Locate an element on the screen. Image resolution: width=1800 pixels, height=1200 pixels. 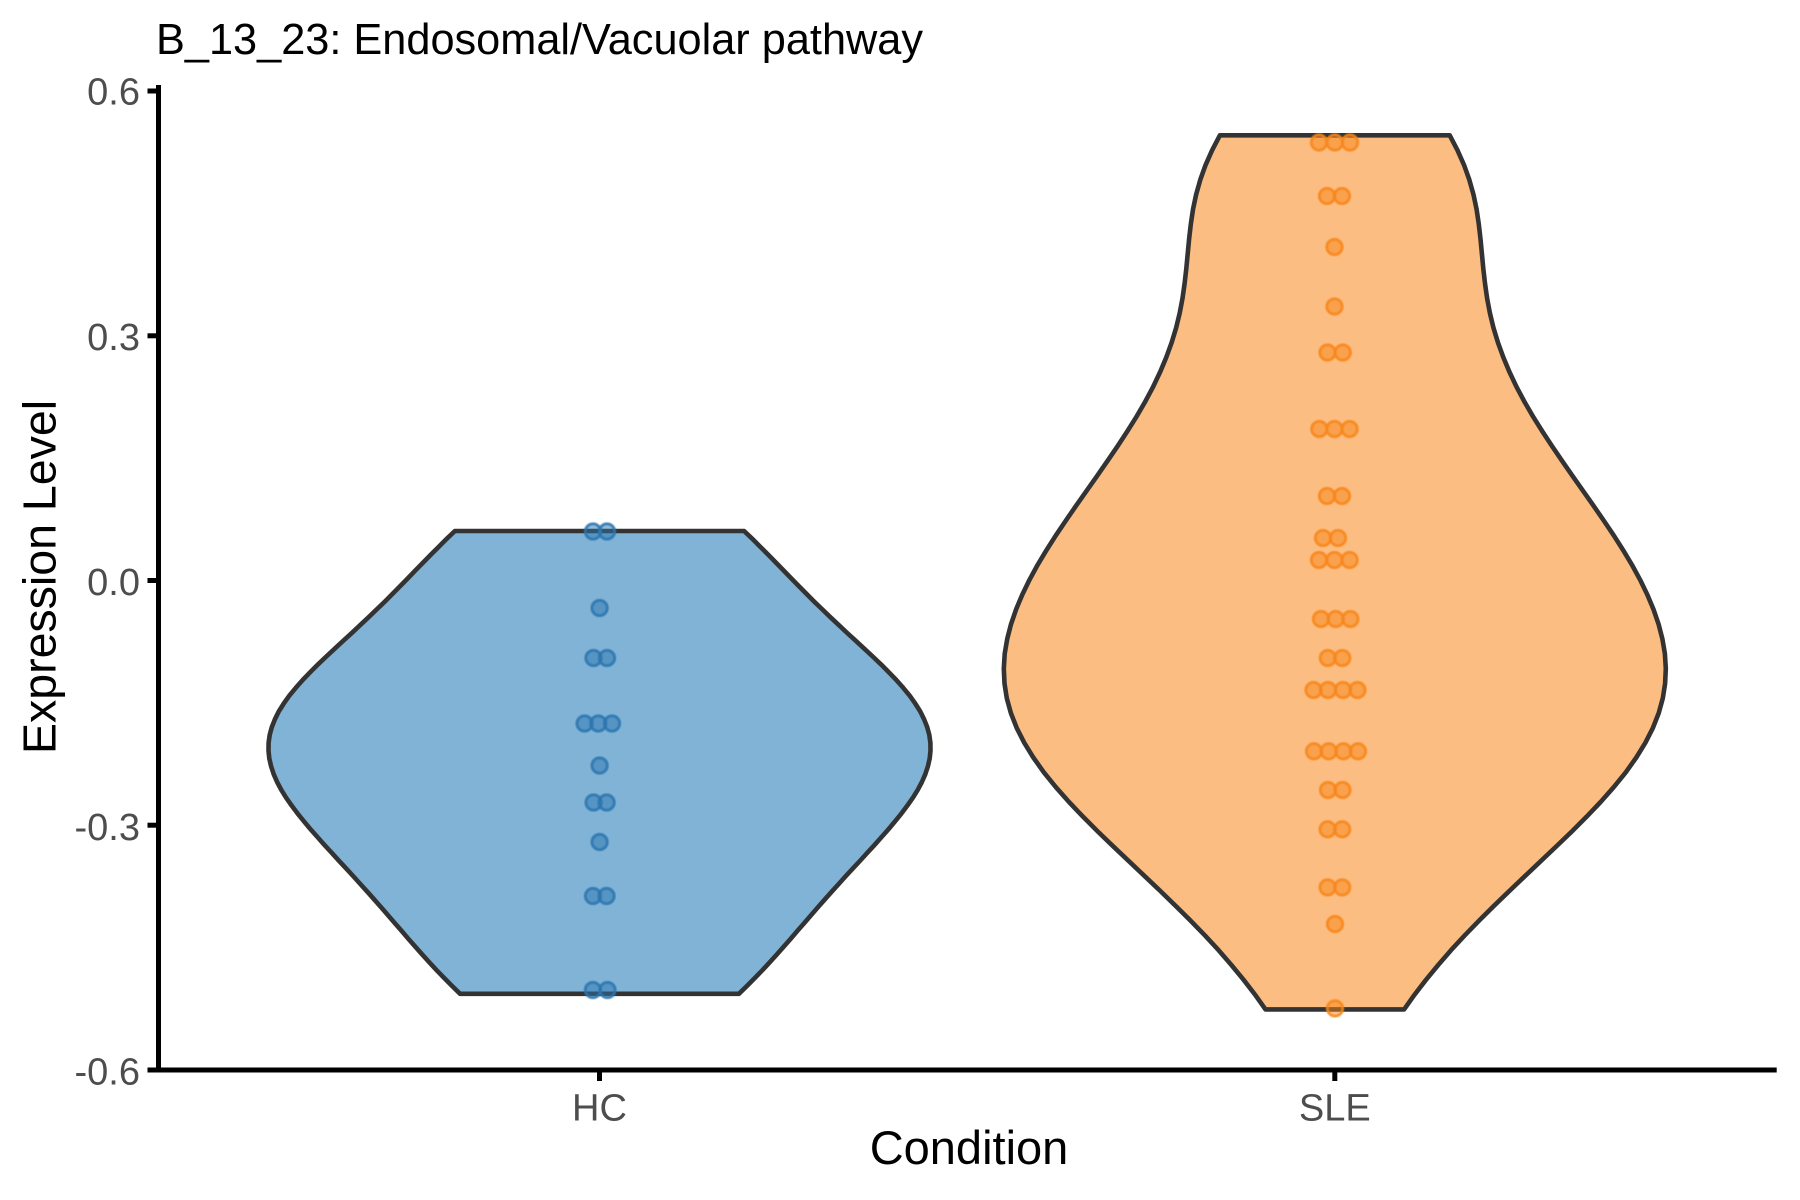
svg-text: SLE is located at coordinates (1335, 1109).